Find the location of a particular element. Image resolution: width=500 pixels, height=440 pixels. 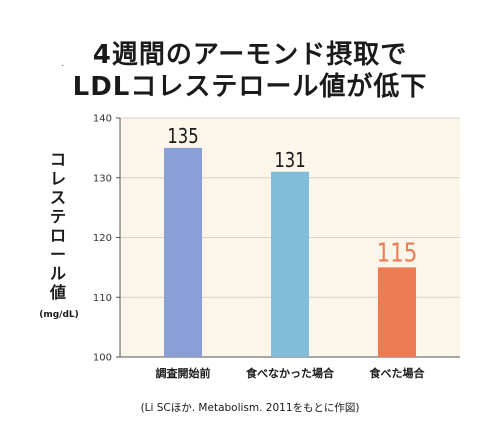

data-label: 115 is located at coordinates (397, 252).